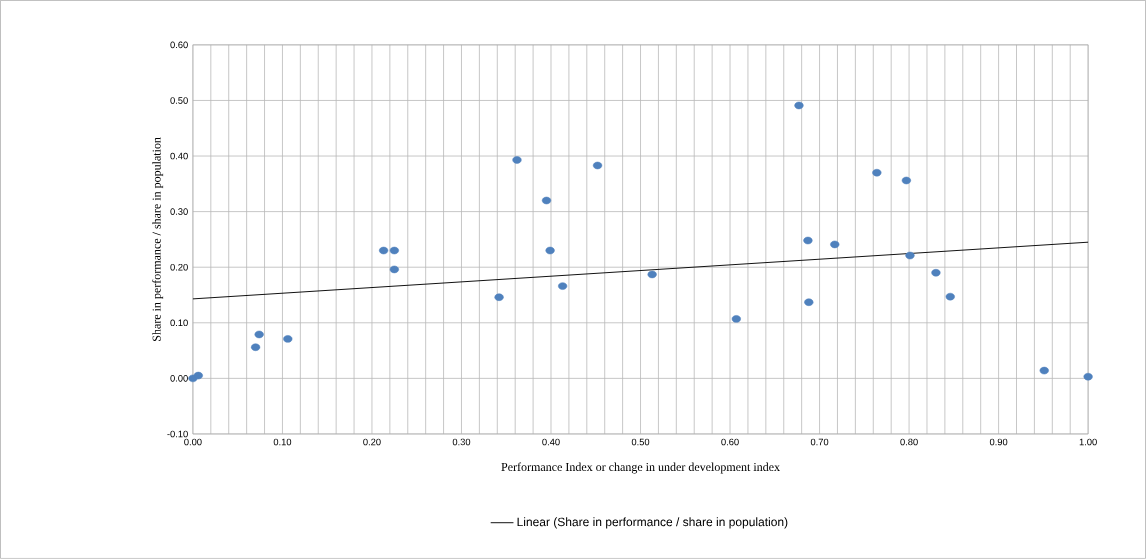 The width and height of the screenshot is (1146, 559). Describe the element at coordinates (179, 323) in the screenshot. I see `y-tick-label: 0.10` at that location.